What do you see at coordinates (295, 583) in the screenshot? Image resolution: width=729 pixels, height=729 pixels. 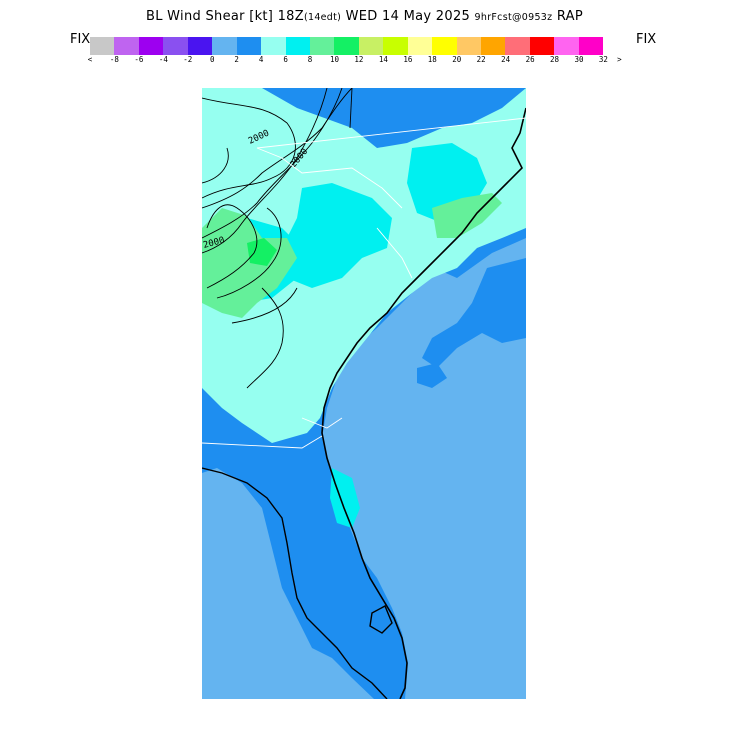 I see `gulf-coastline` at bounding box center [295, 583].